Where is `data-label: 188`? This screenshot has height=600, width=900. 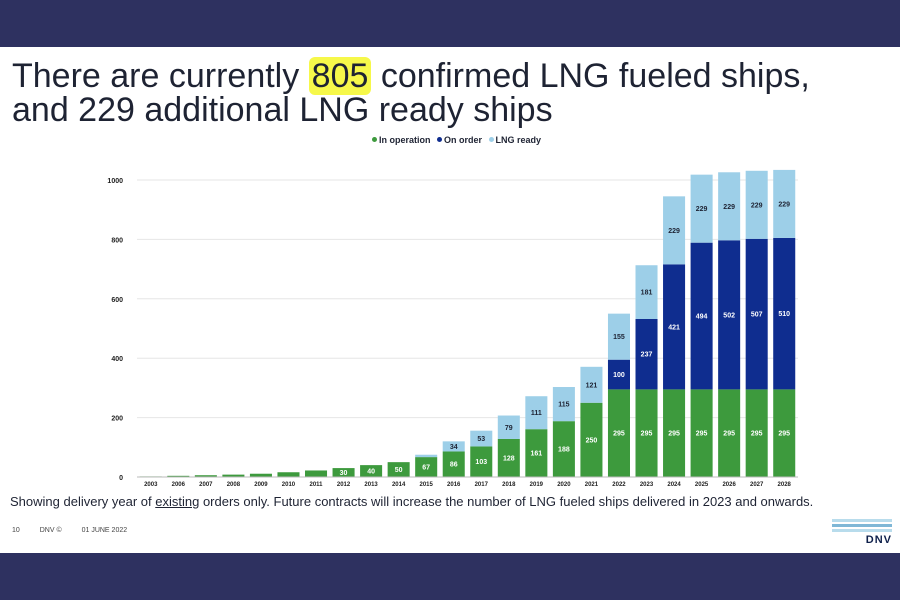
data-label: 188 is located at coordinates (564, 450).